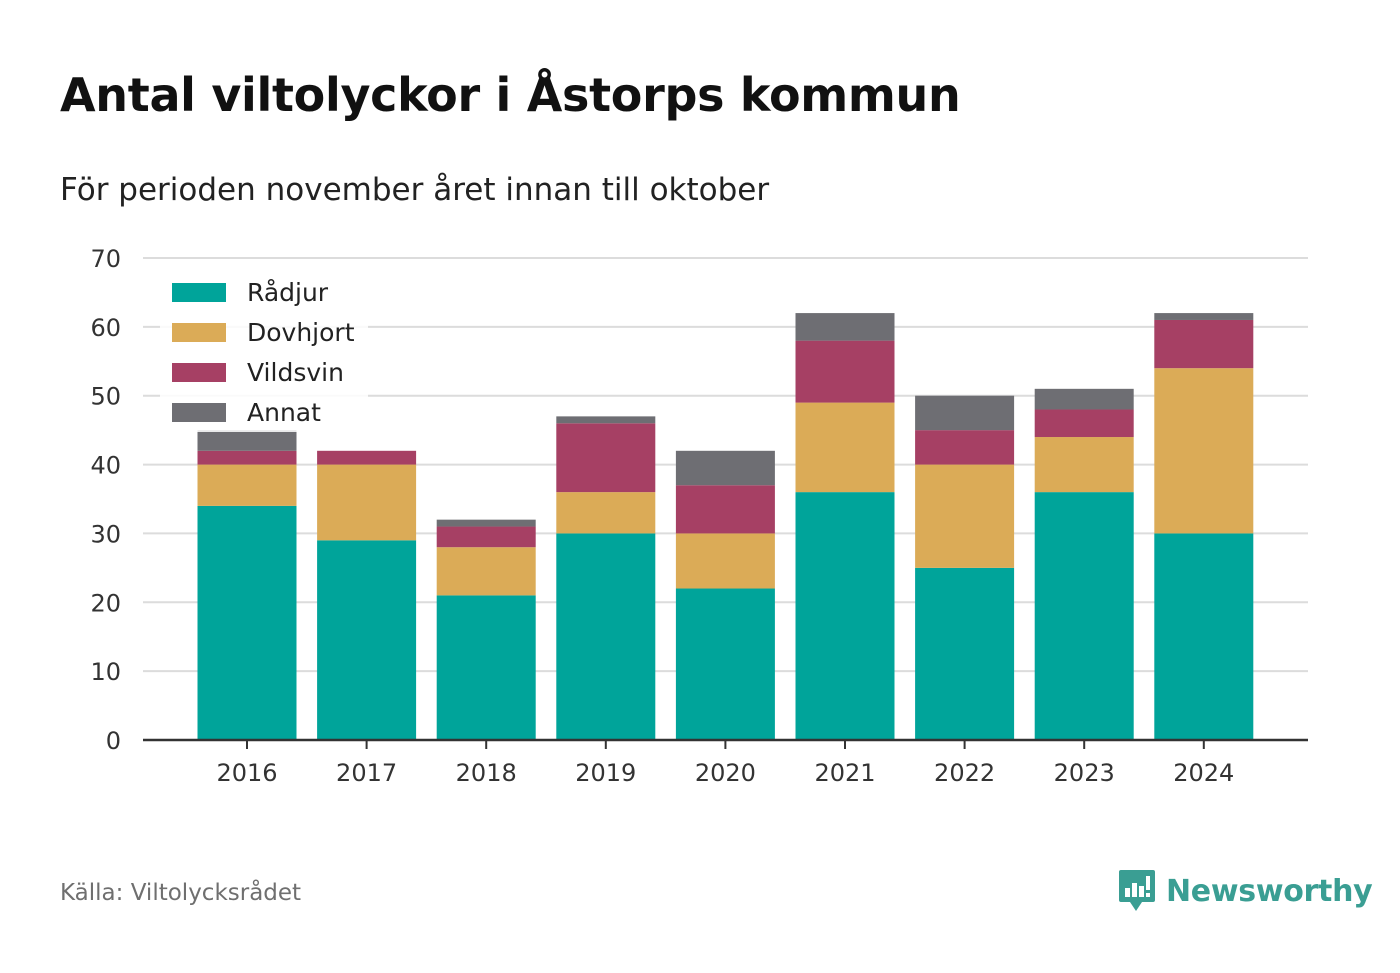  What do you see at coordinates (1204, 636) in the screenshot?
I see `bar-2024-rådjur` at bounding box center [1204, 636].